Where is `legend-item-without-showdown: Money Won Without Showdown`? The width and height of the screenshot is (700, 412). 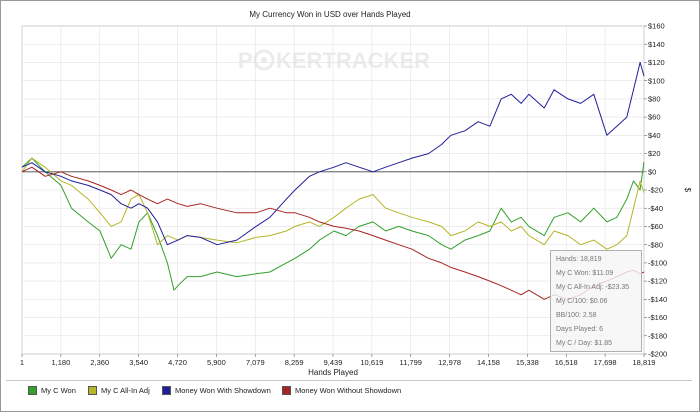 legend-item-without-showdown: Money Won Without Showdown is located at coordinates (341, 390).